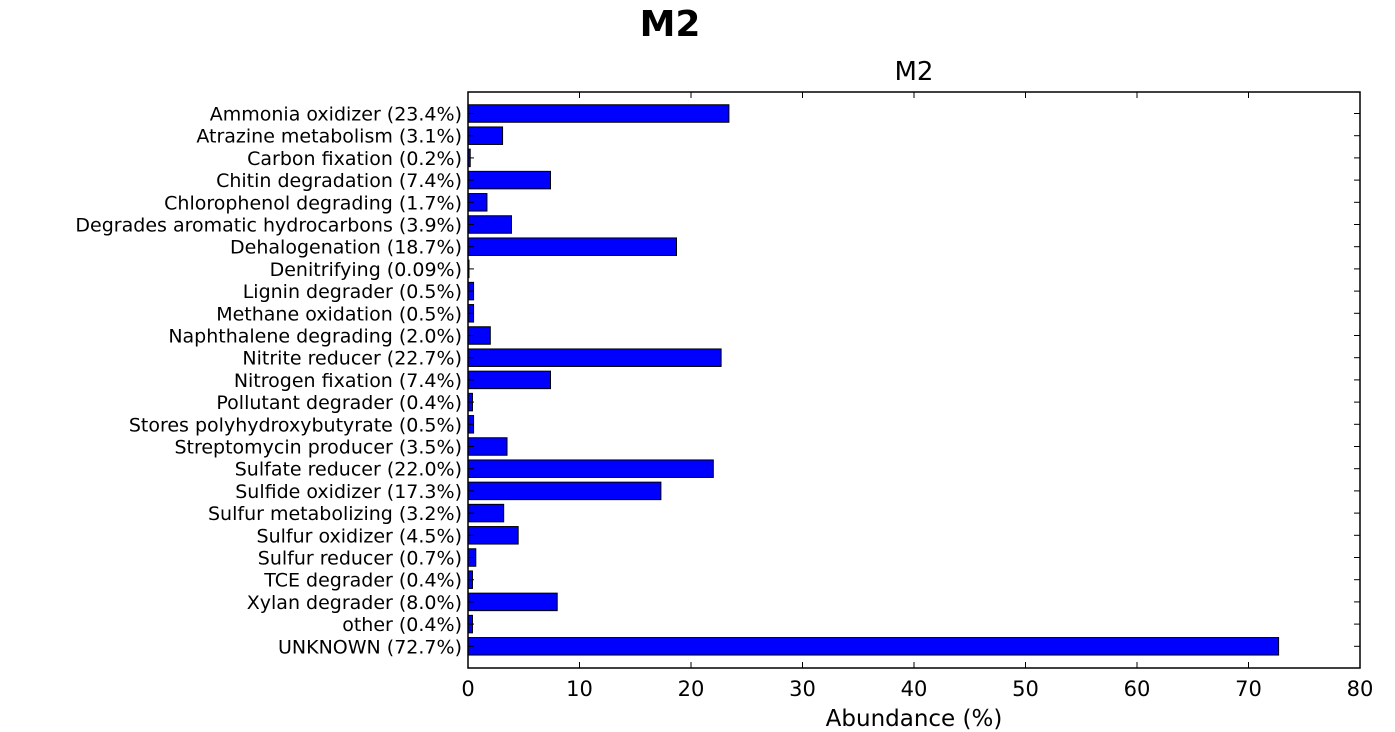 Image resolution: width=1395 pixels, height=732 pixels. What do you see at coordinates (346, 248) in the screenshot?
I see `category-label: Dehalogenation (18.7%)` at bounding box center [346, 248].